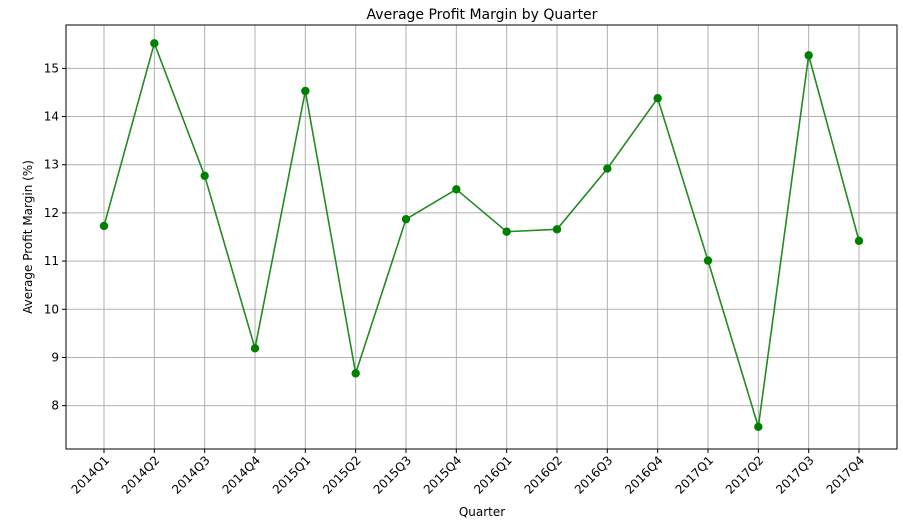 This screenshot has height=526, width=903. Describe the element at coordinates (55, 357) in the screenshot. I see `y-tick-label: 9` at that location.